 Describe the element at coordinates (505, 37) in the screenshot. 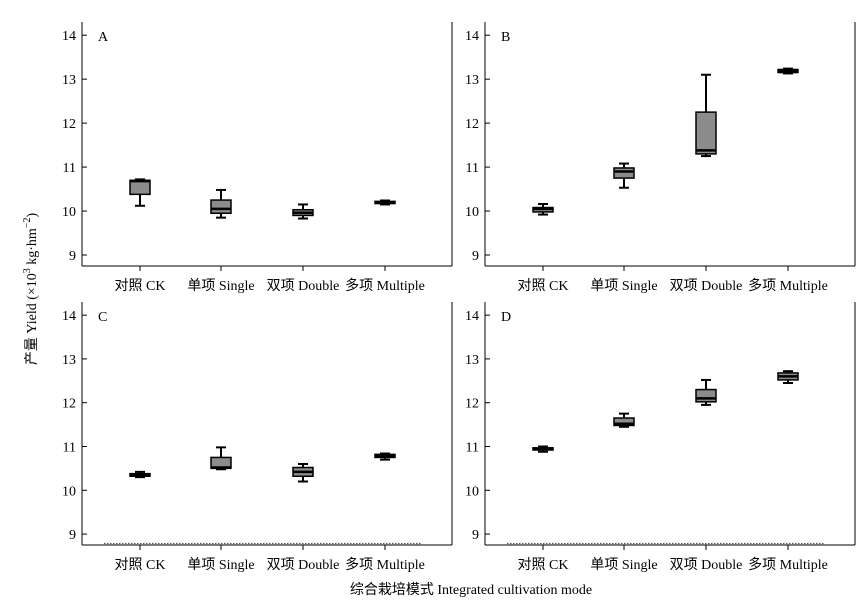

I see `panel-label: B` at that location.